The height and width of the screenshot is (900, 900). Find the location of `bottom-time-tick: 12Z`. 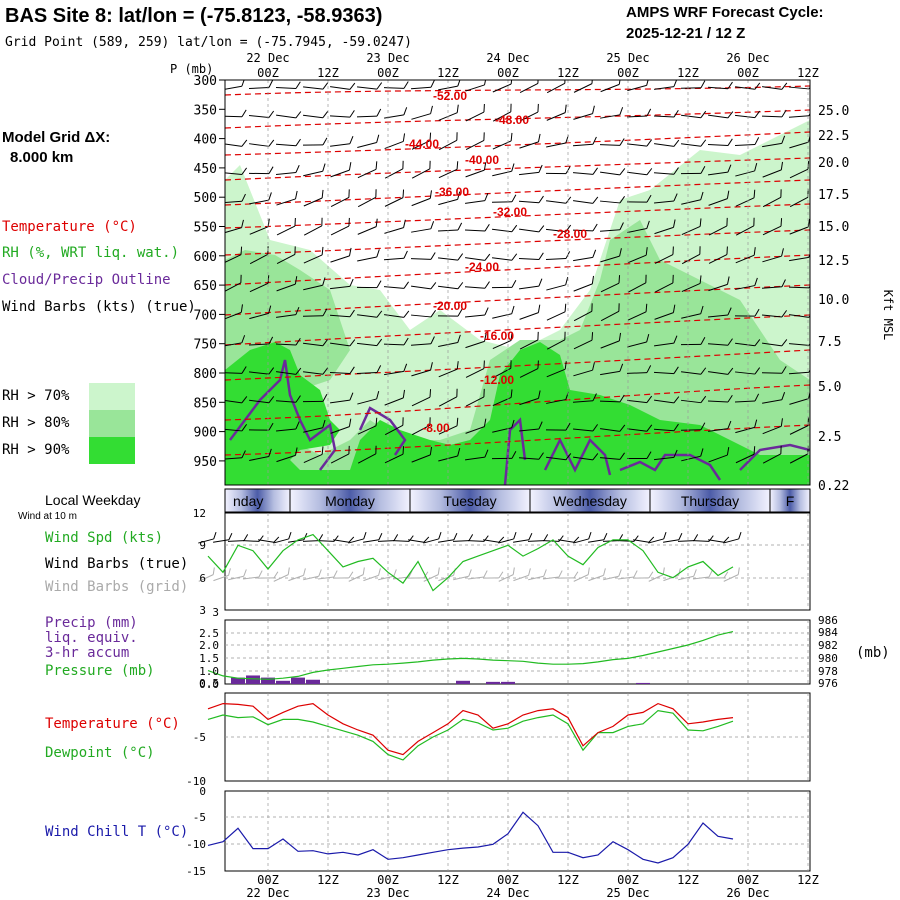

bottom-time-tick: 12Z is located at coordinates (808, 880).